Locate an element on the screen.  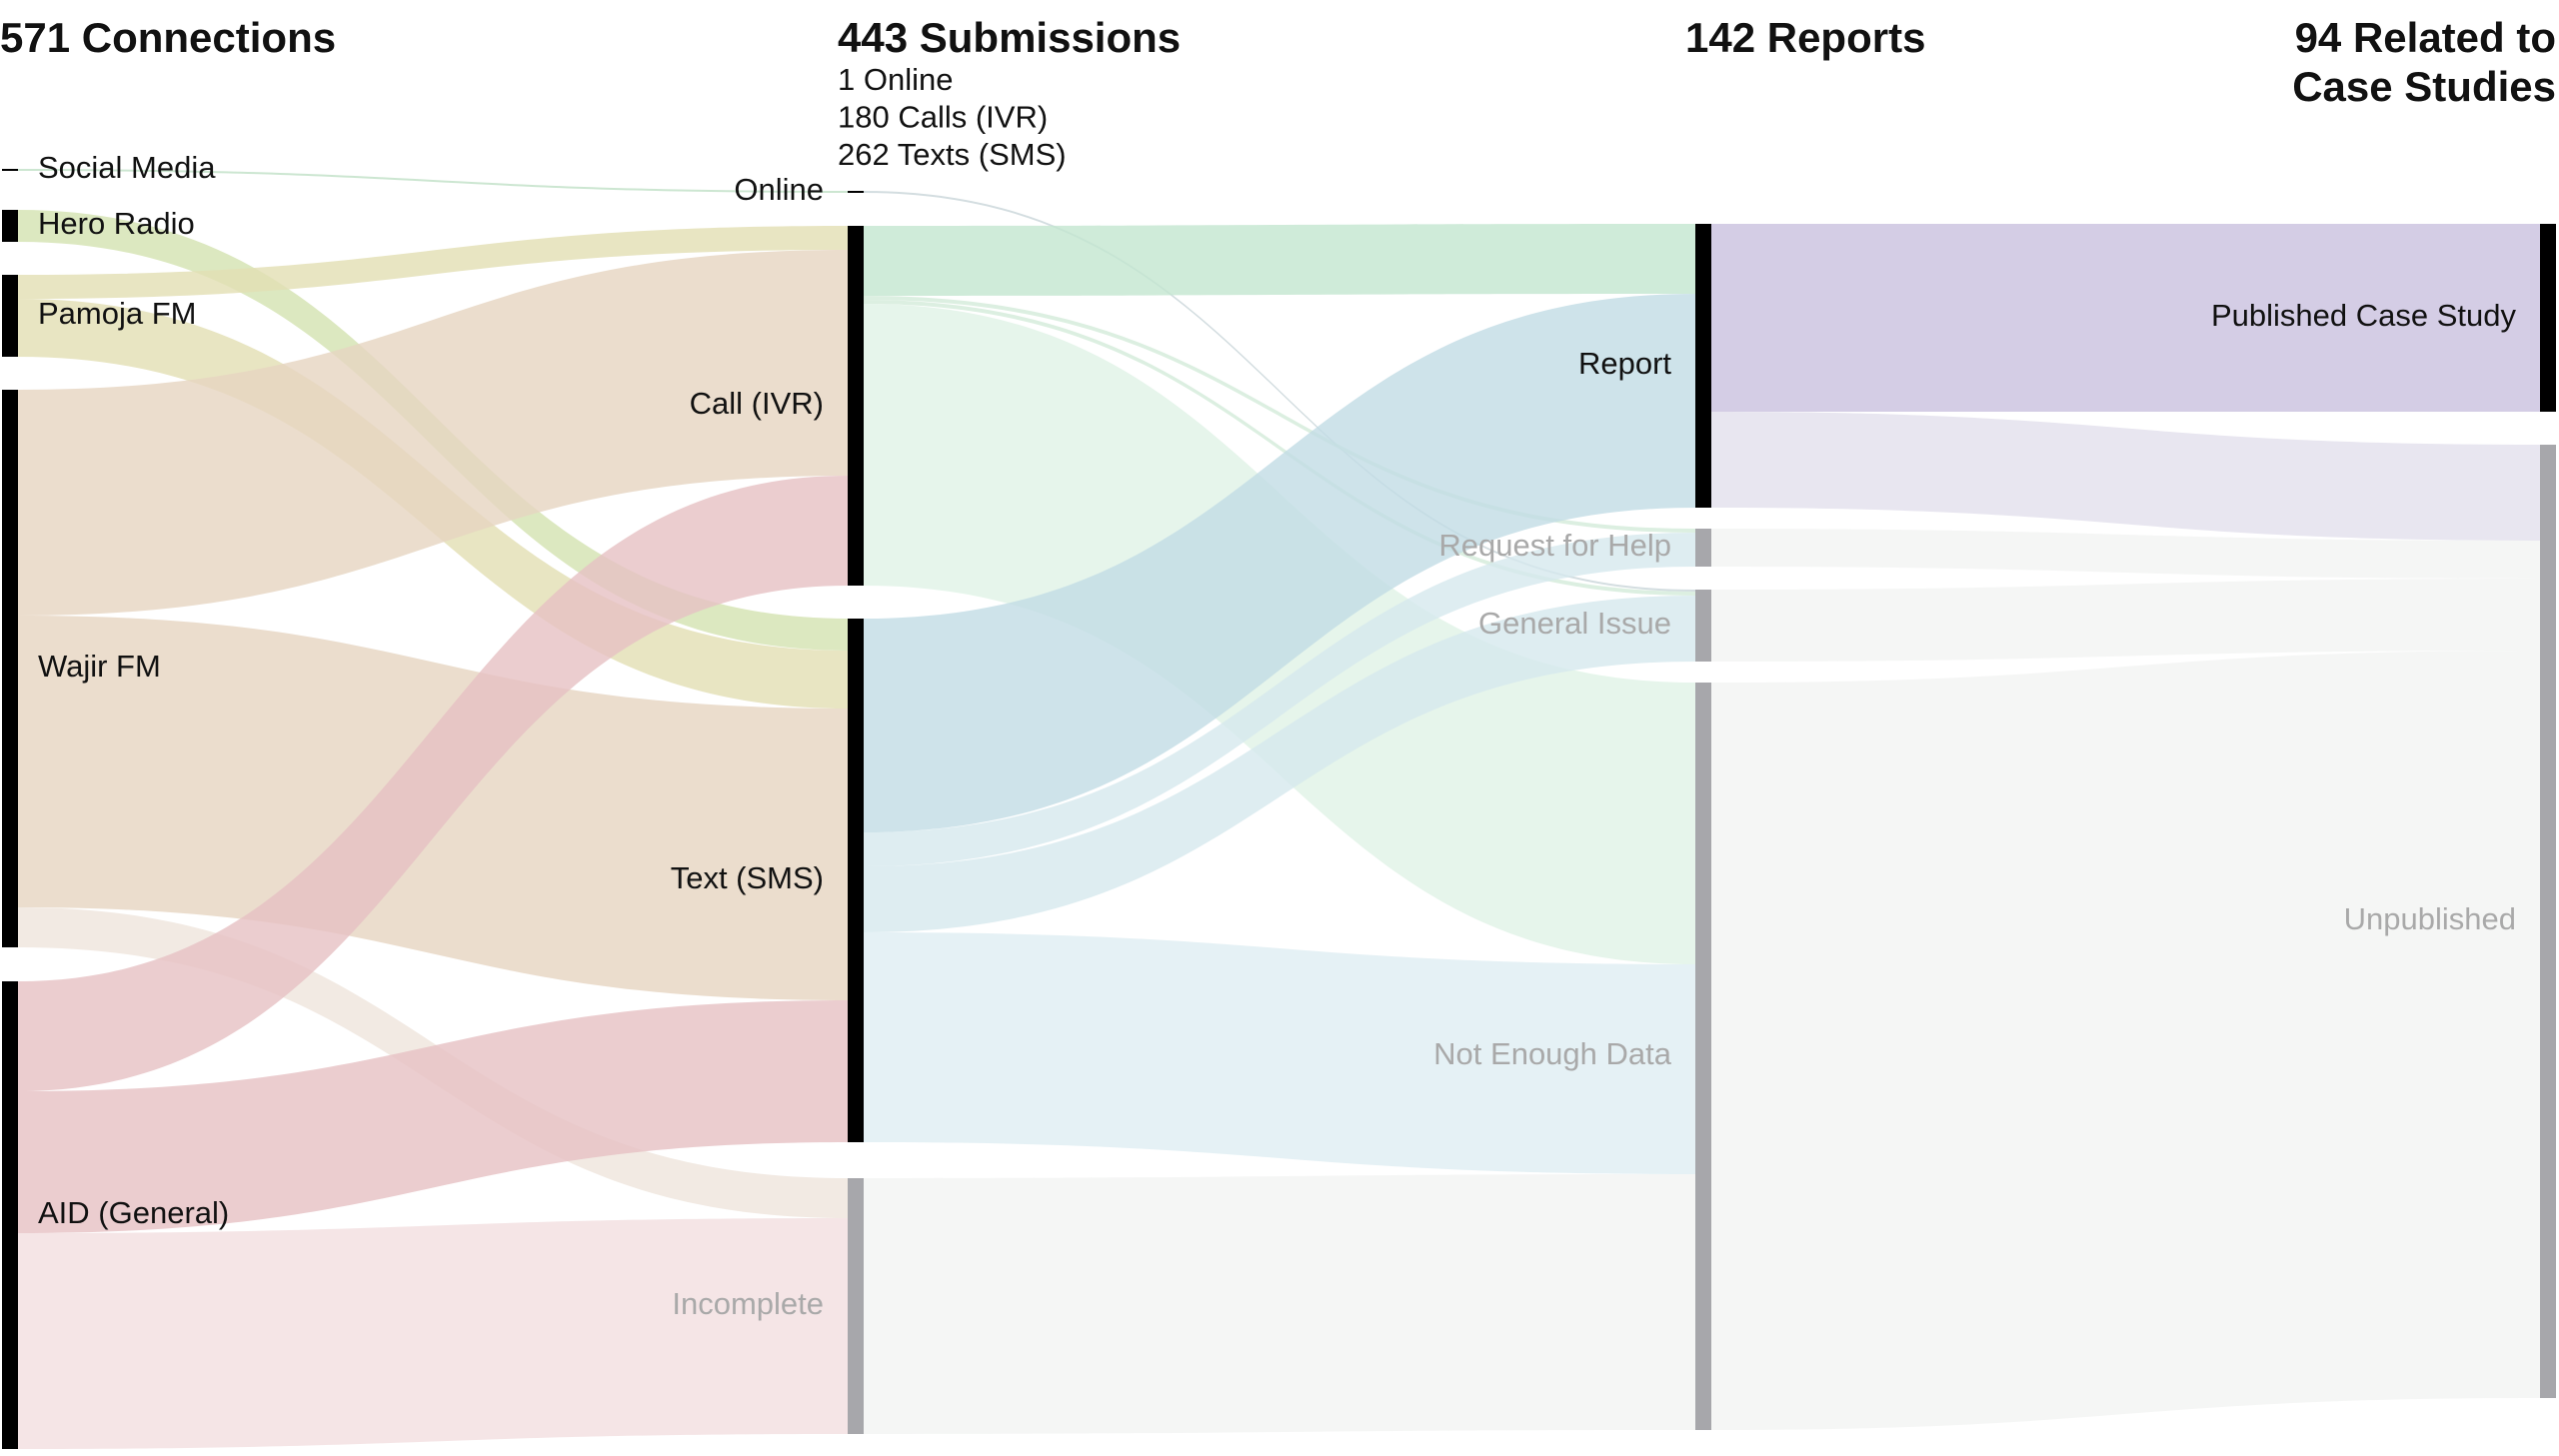
node-label: Wajir FM is located at coordinates (99, 667).